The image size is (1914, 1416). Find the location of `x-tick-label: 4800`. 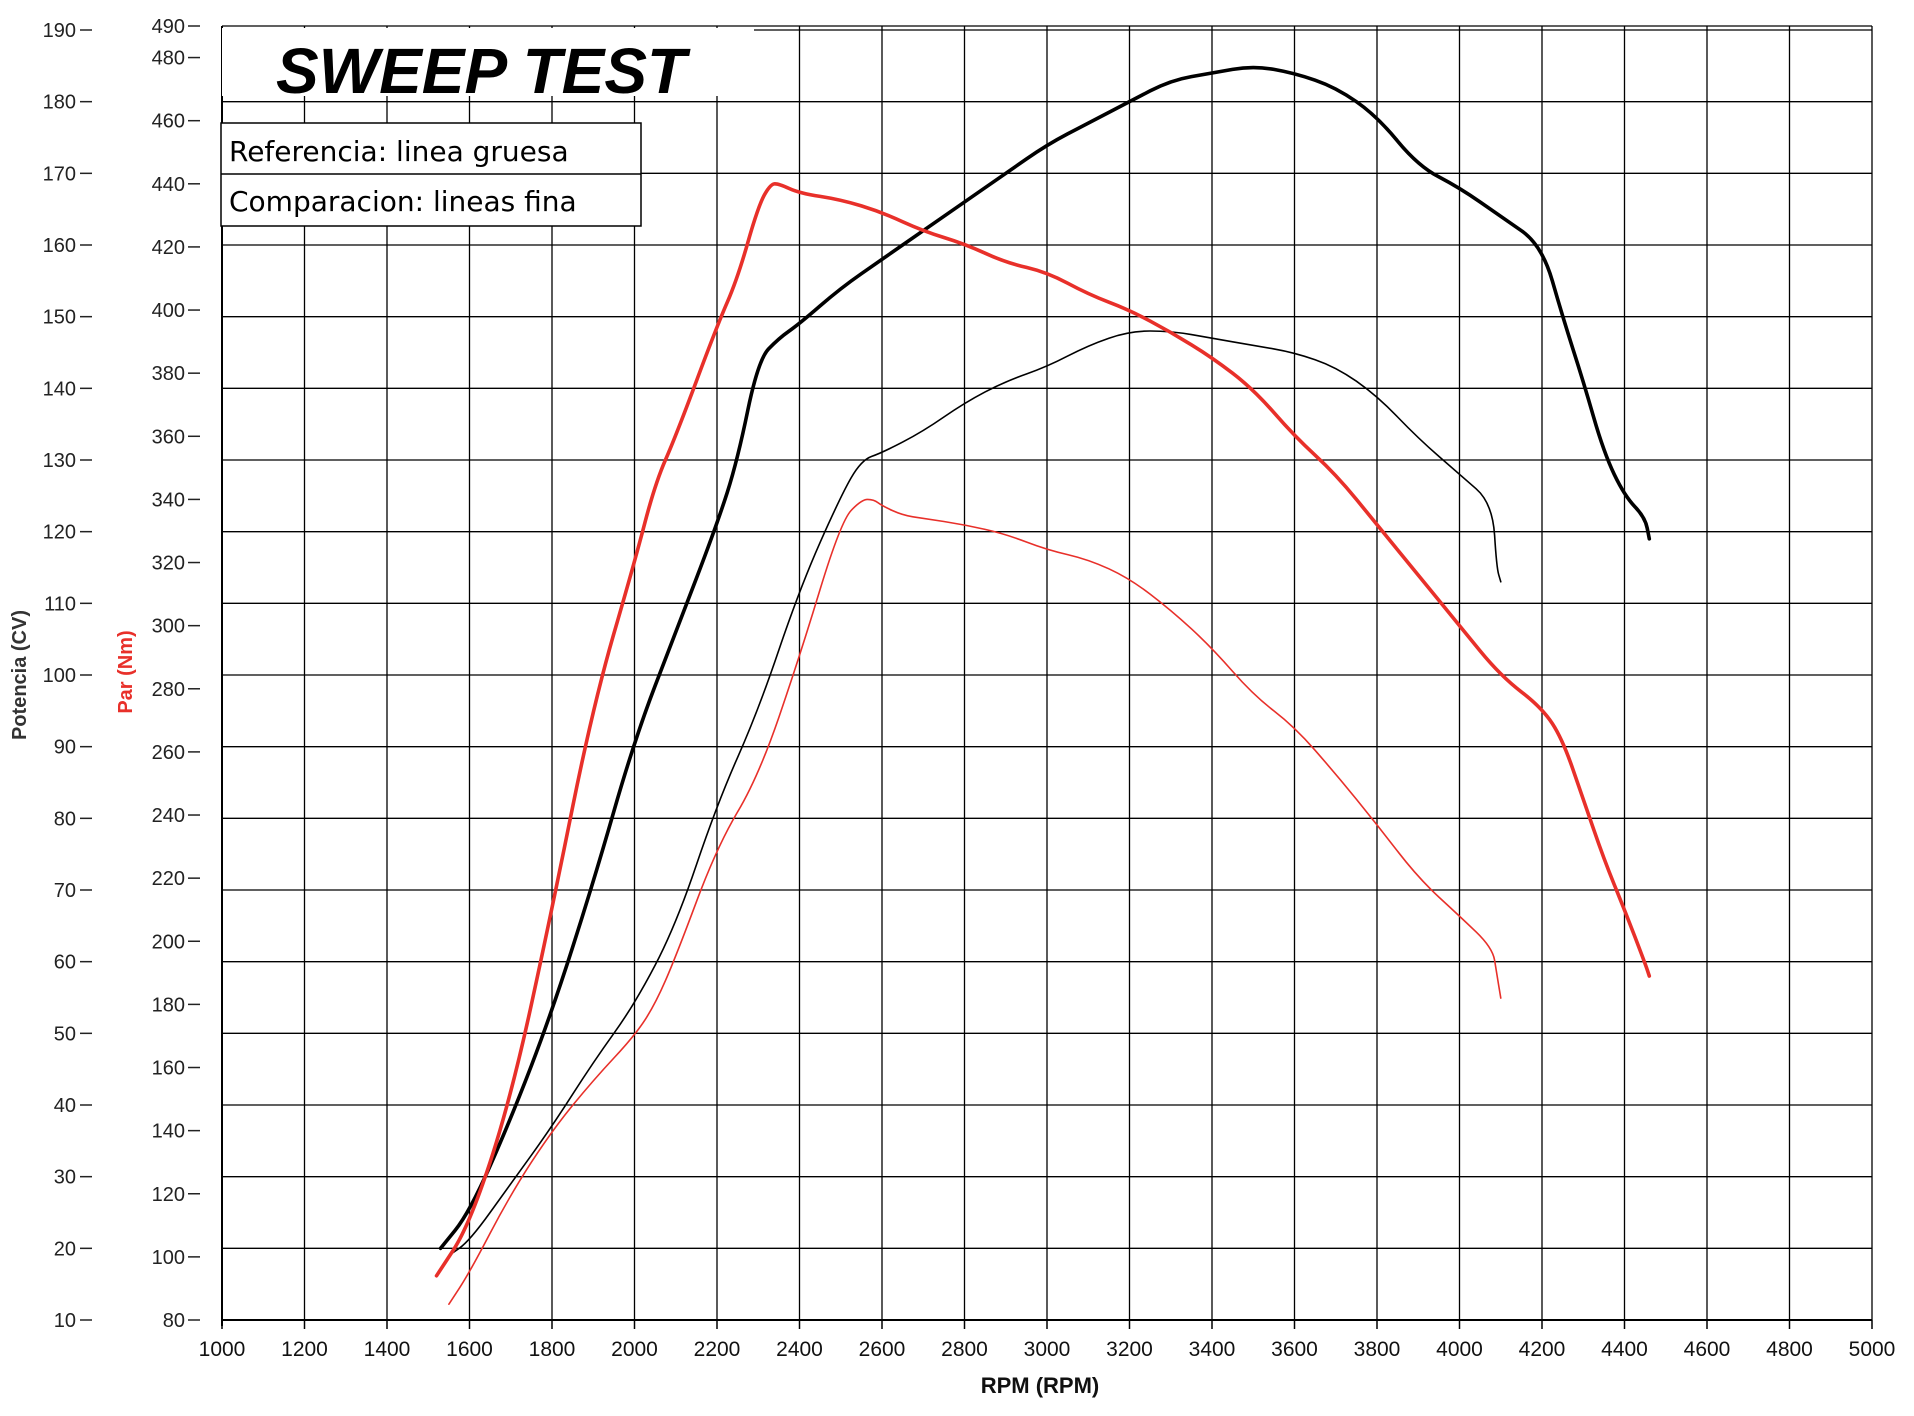

x-tick-label: 4800 is located at coordinates (1789, 1349).